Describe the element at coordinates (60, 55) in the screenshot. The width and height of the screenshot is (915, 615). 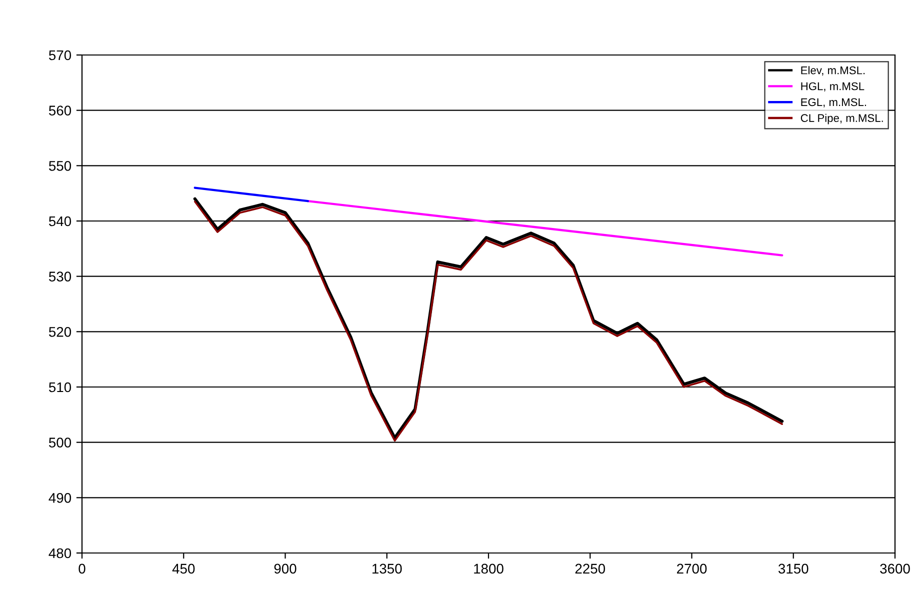
I see `y-tick-label: 570` at that location.